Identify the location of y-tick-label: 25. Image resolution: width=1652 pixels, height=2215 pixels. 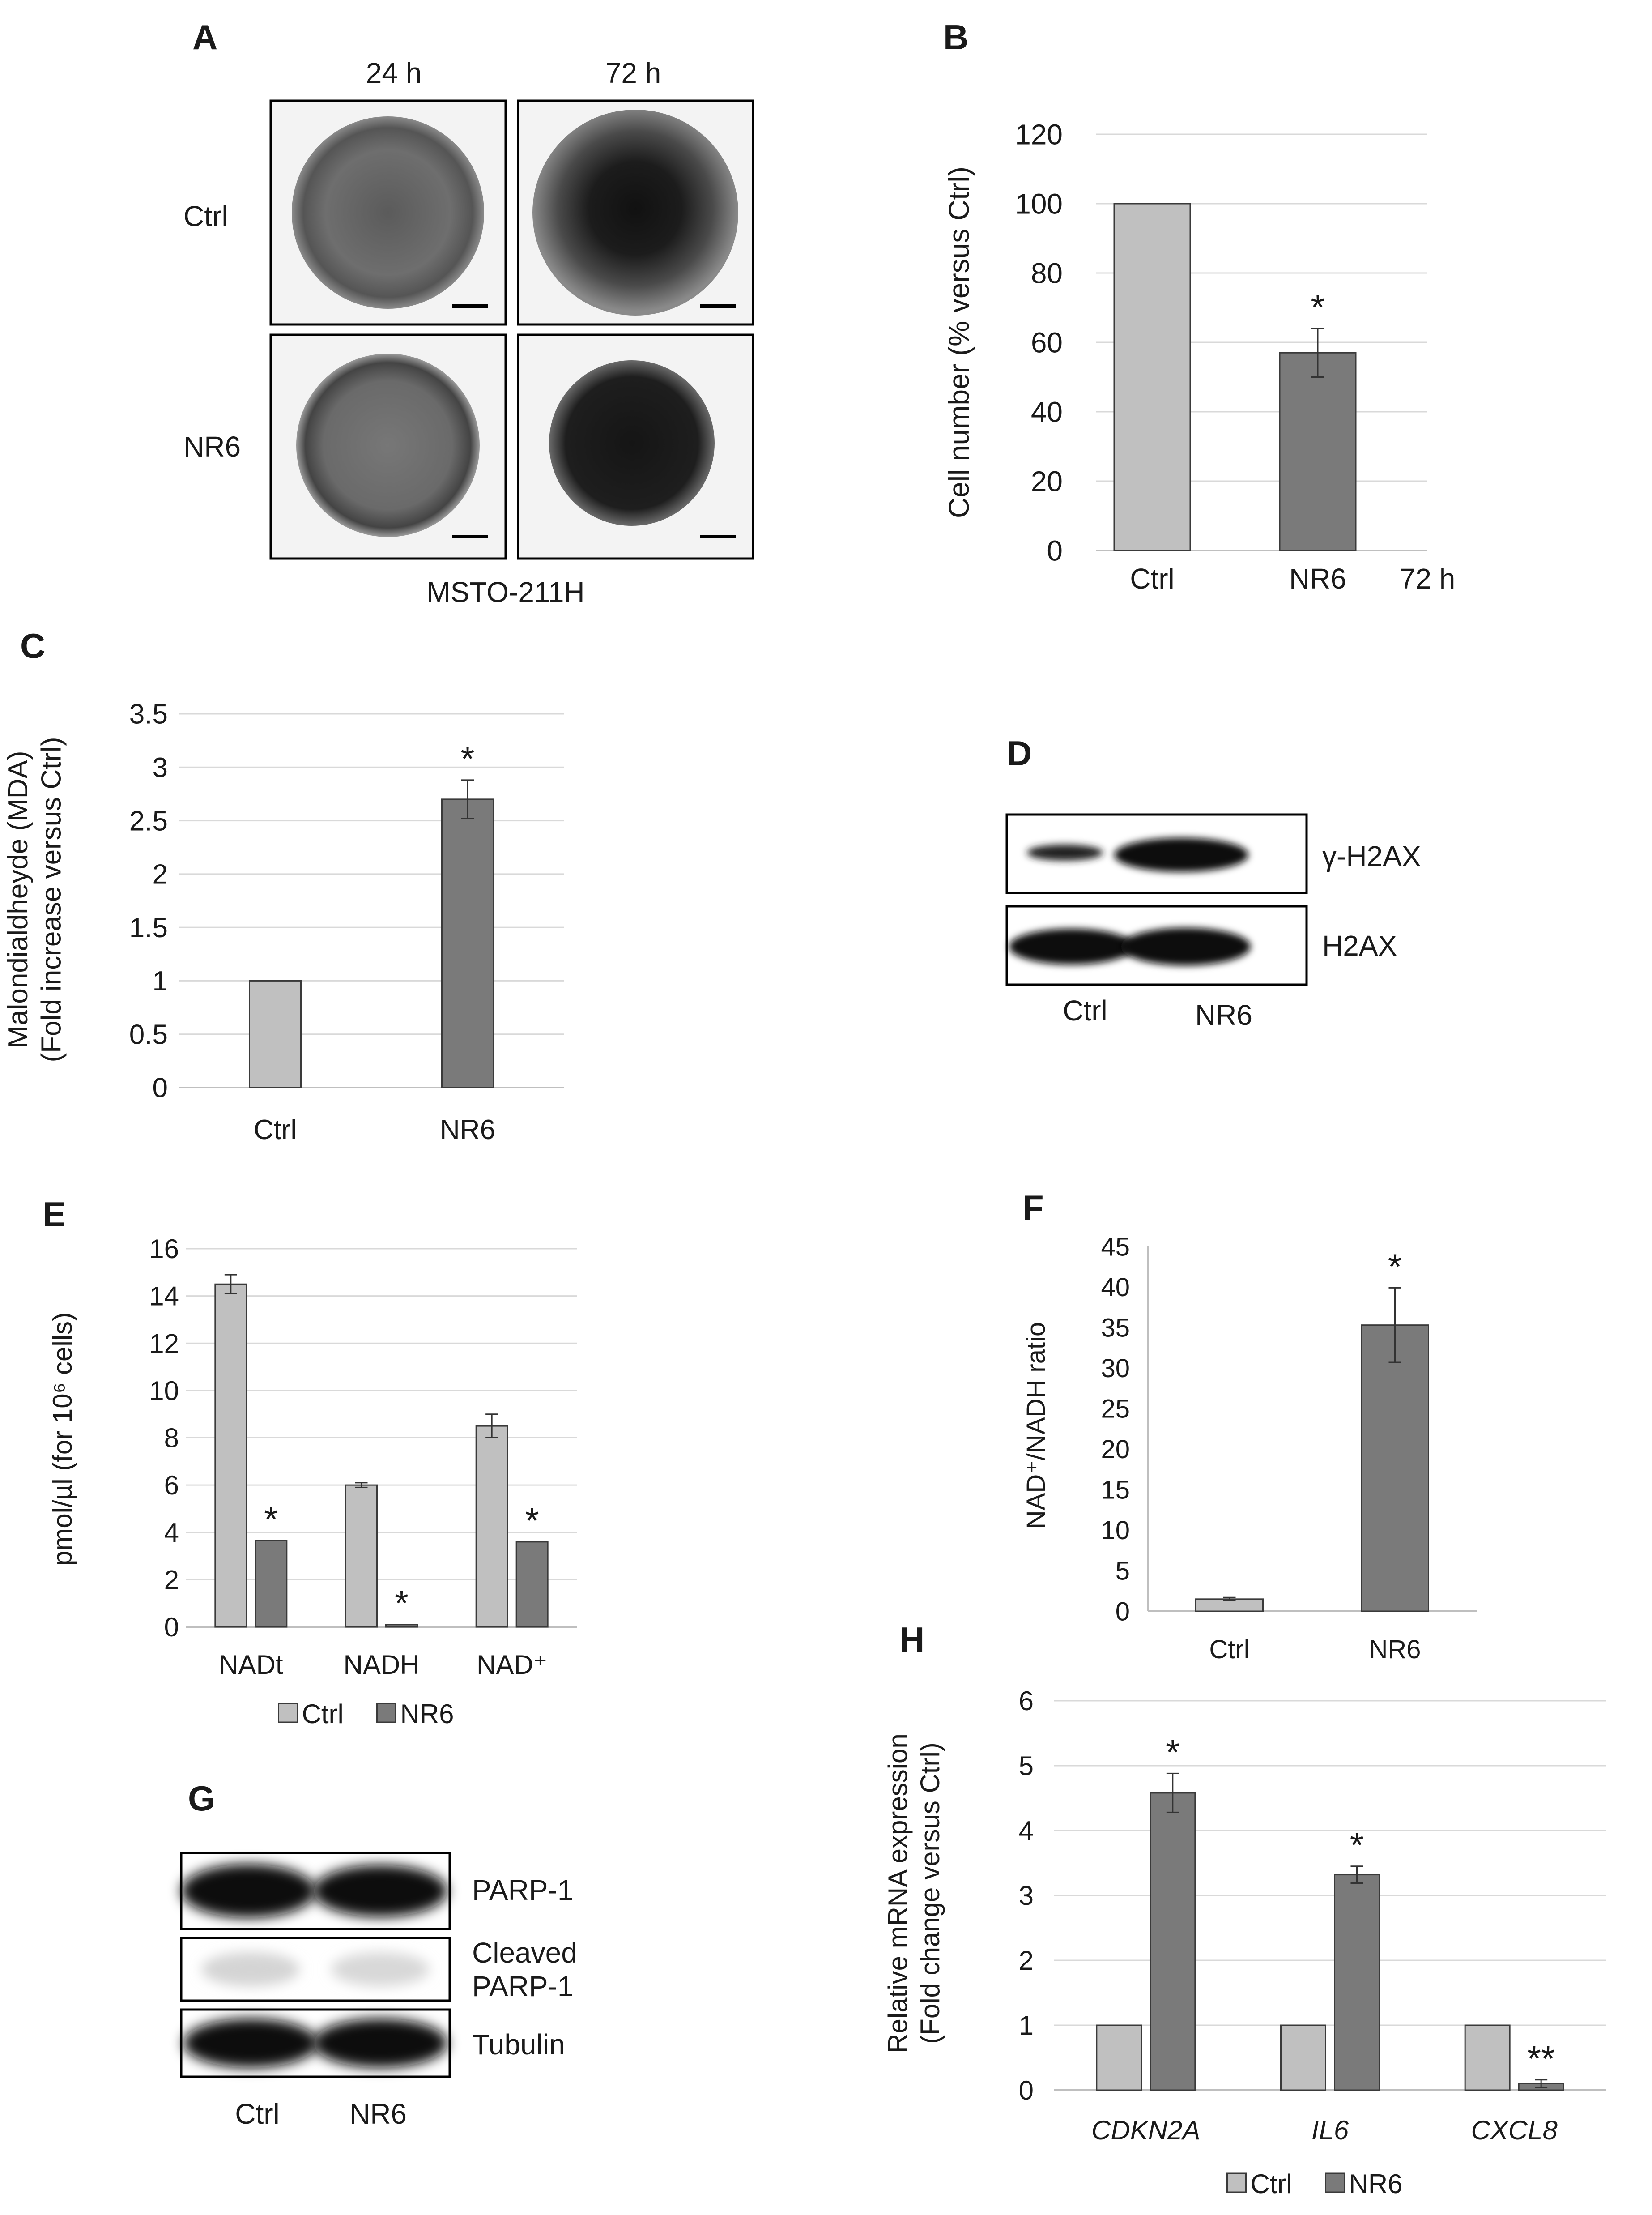
(1115, 1410).